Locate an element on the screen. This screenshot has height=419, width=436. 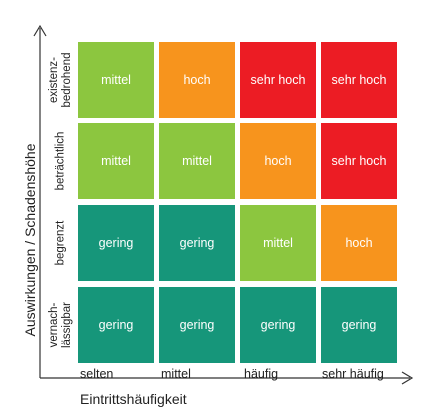
y-label-row-4: vernach- lässigbar is located at coordinates (61, 325).